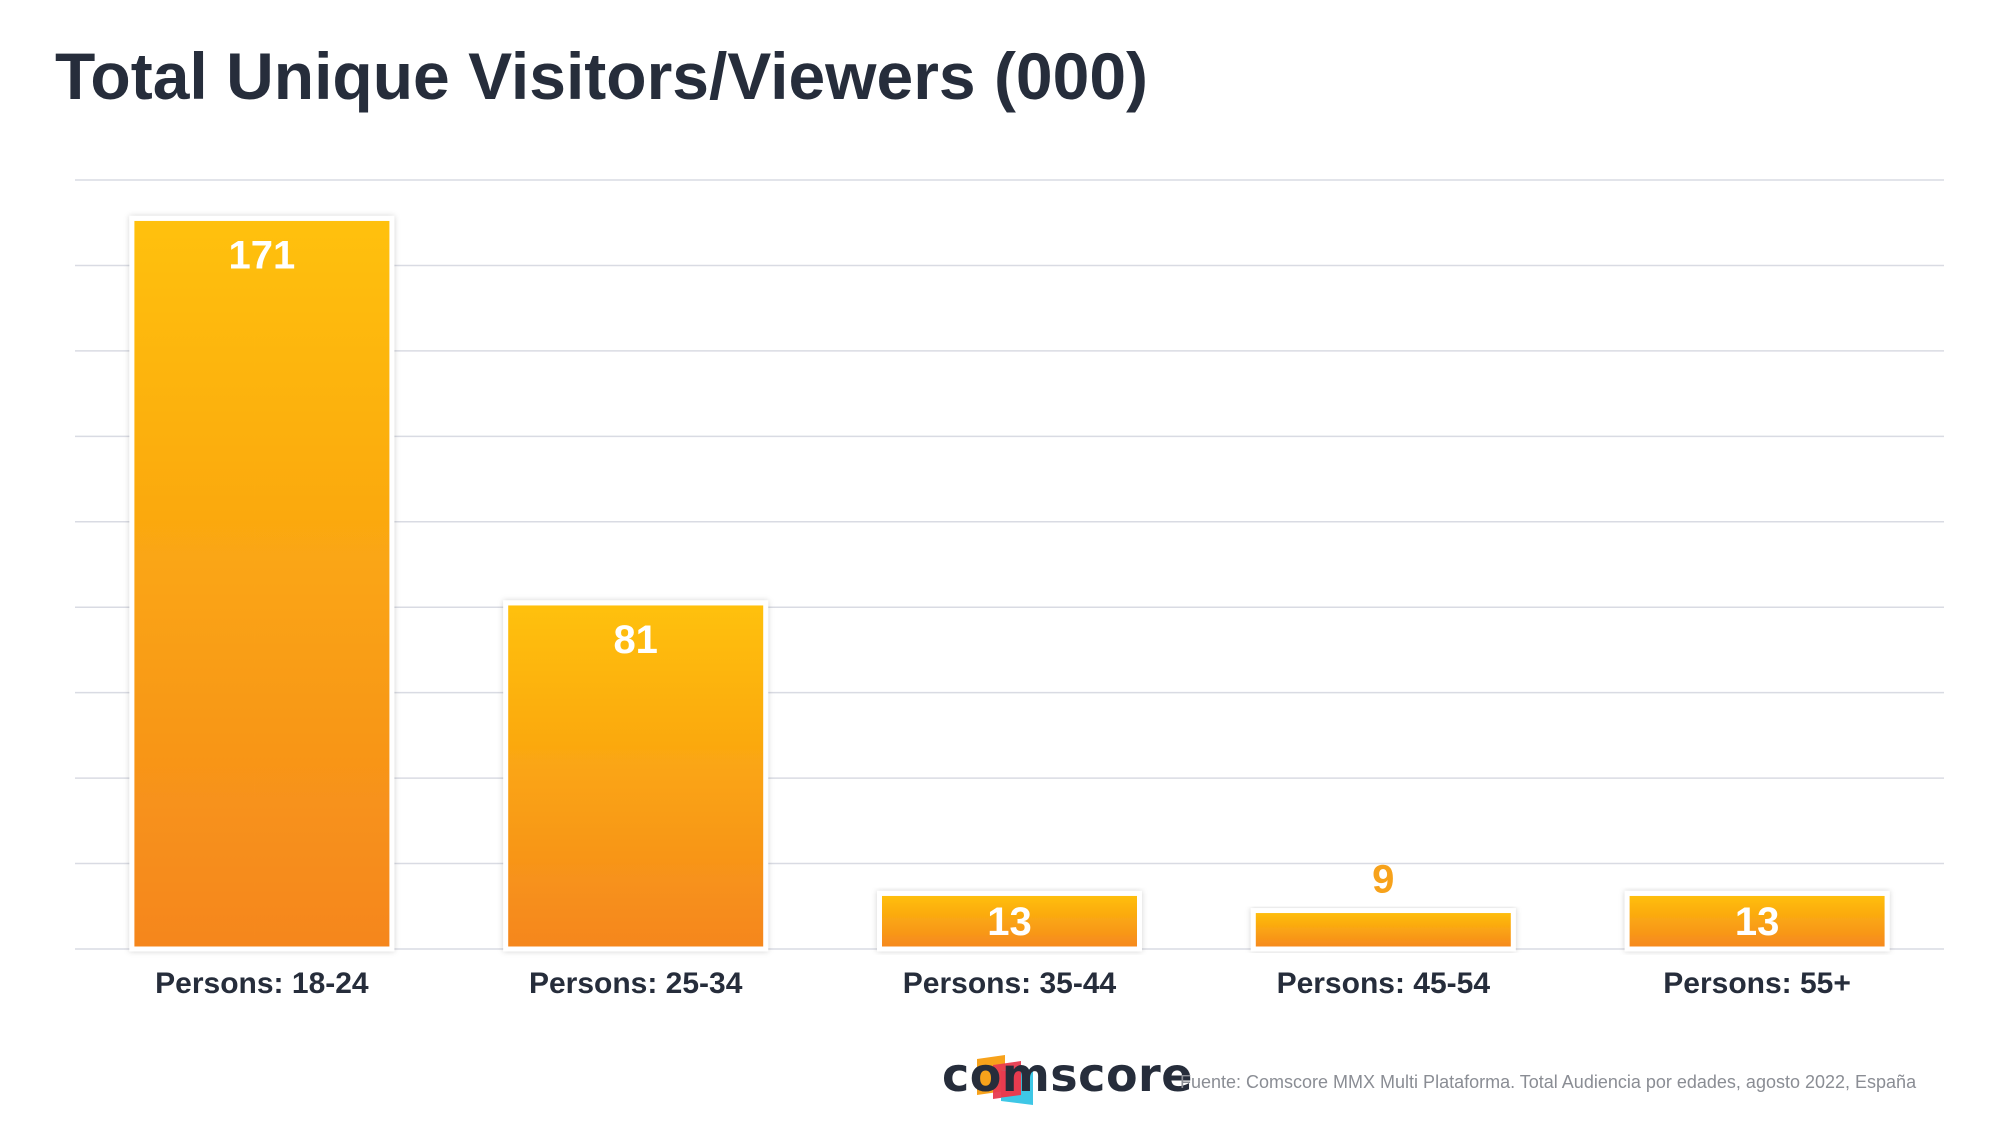 The width and height of the screenshot is (2000, 1125). I want to click on category-label: Persons: 35-44, so click(1010, 983).